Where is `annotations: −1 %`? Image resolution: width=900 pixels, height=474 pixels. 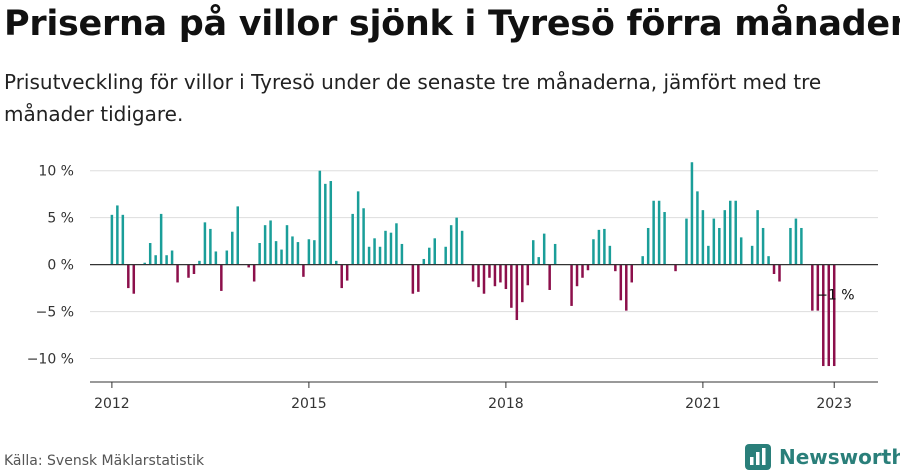 annotations: −1 % is located at coordinates (835, 296).